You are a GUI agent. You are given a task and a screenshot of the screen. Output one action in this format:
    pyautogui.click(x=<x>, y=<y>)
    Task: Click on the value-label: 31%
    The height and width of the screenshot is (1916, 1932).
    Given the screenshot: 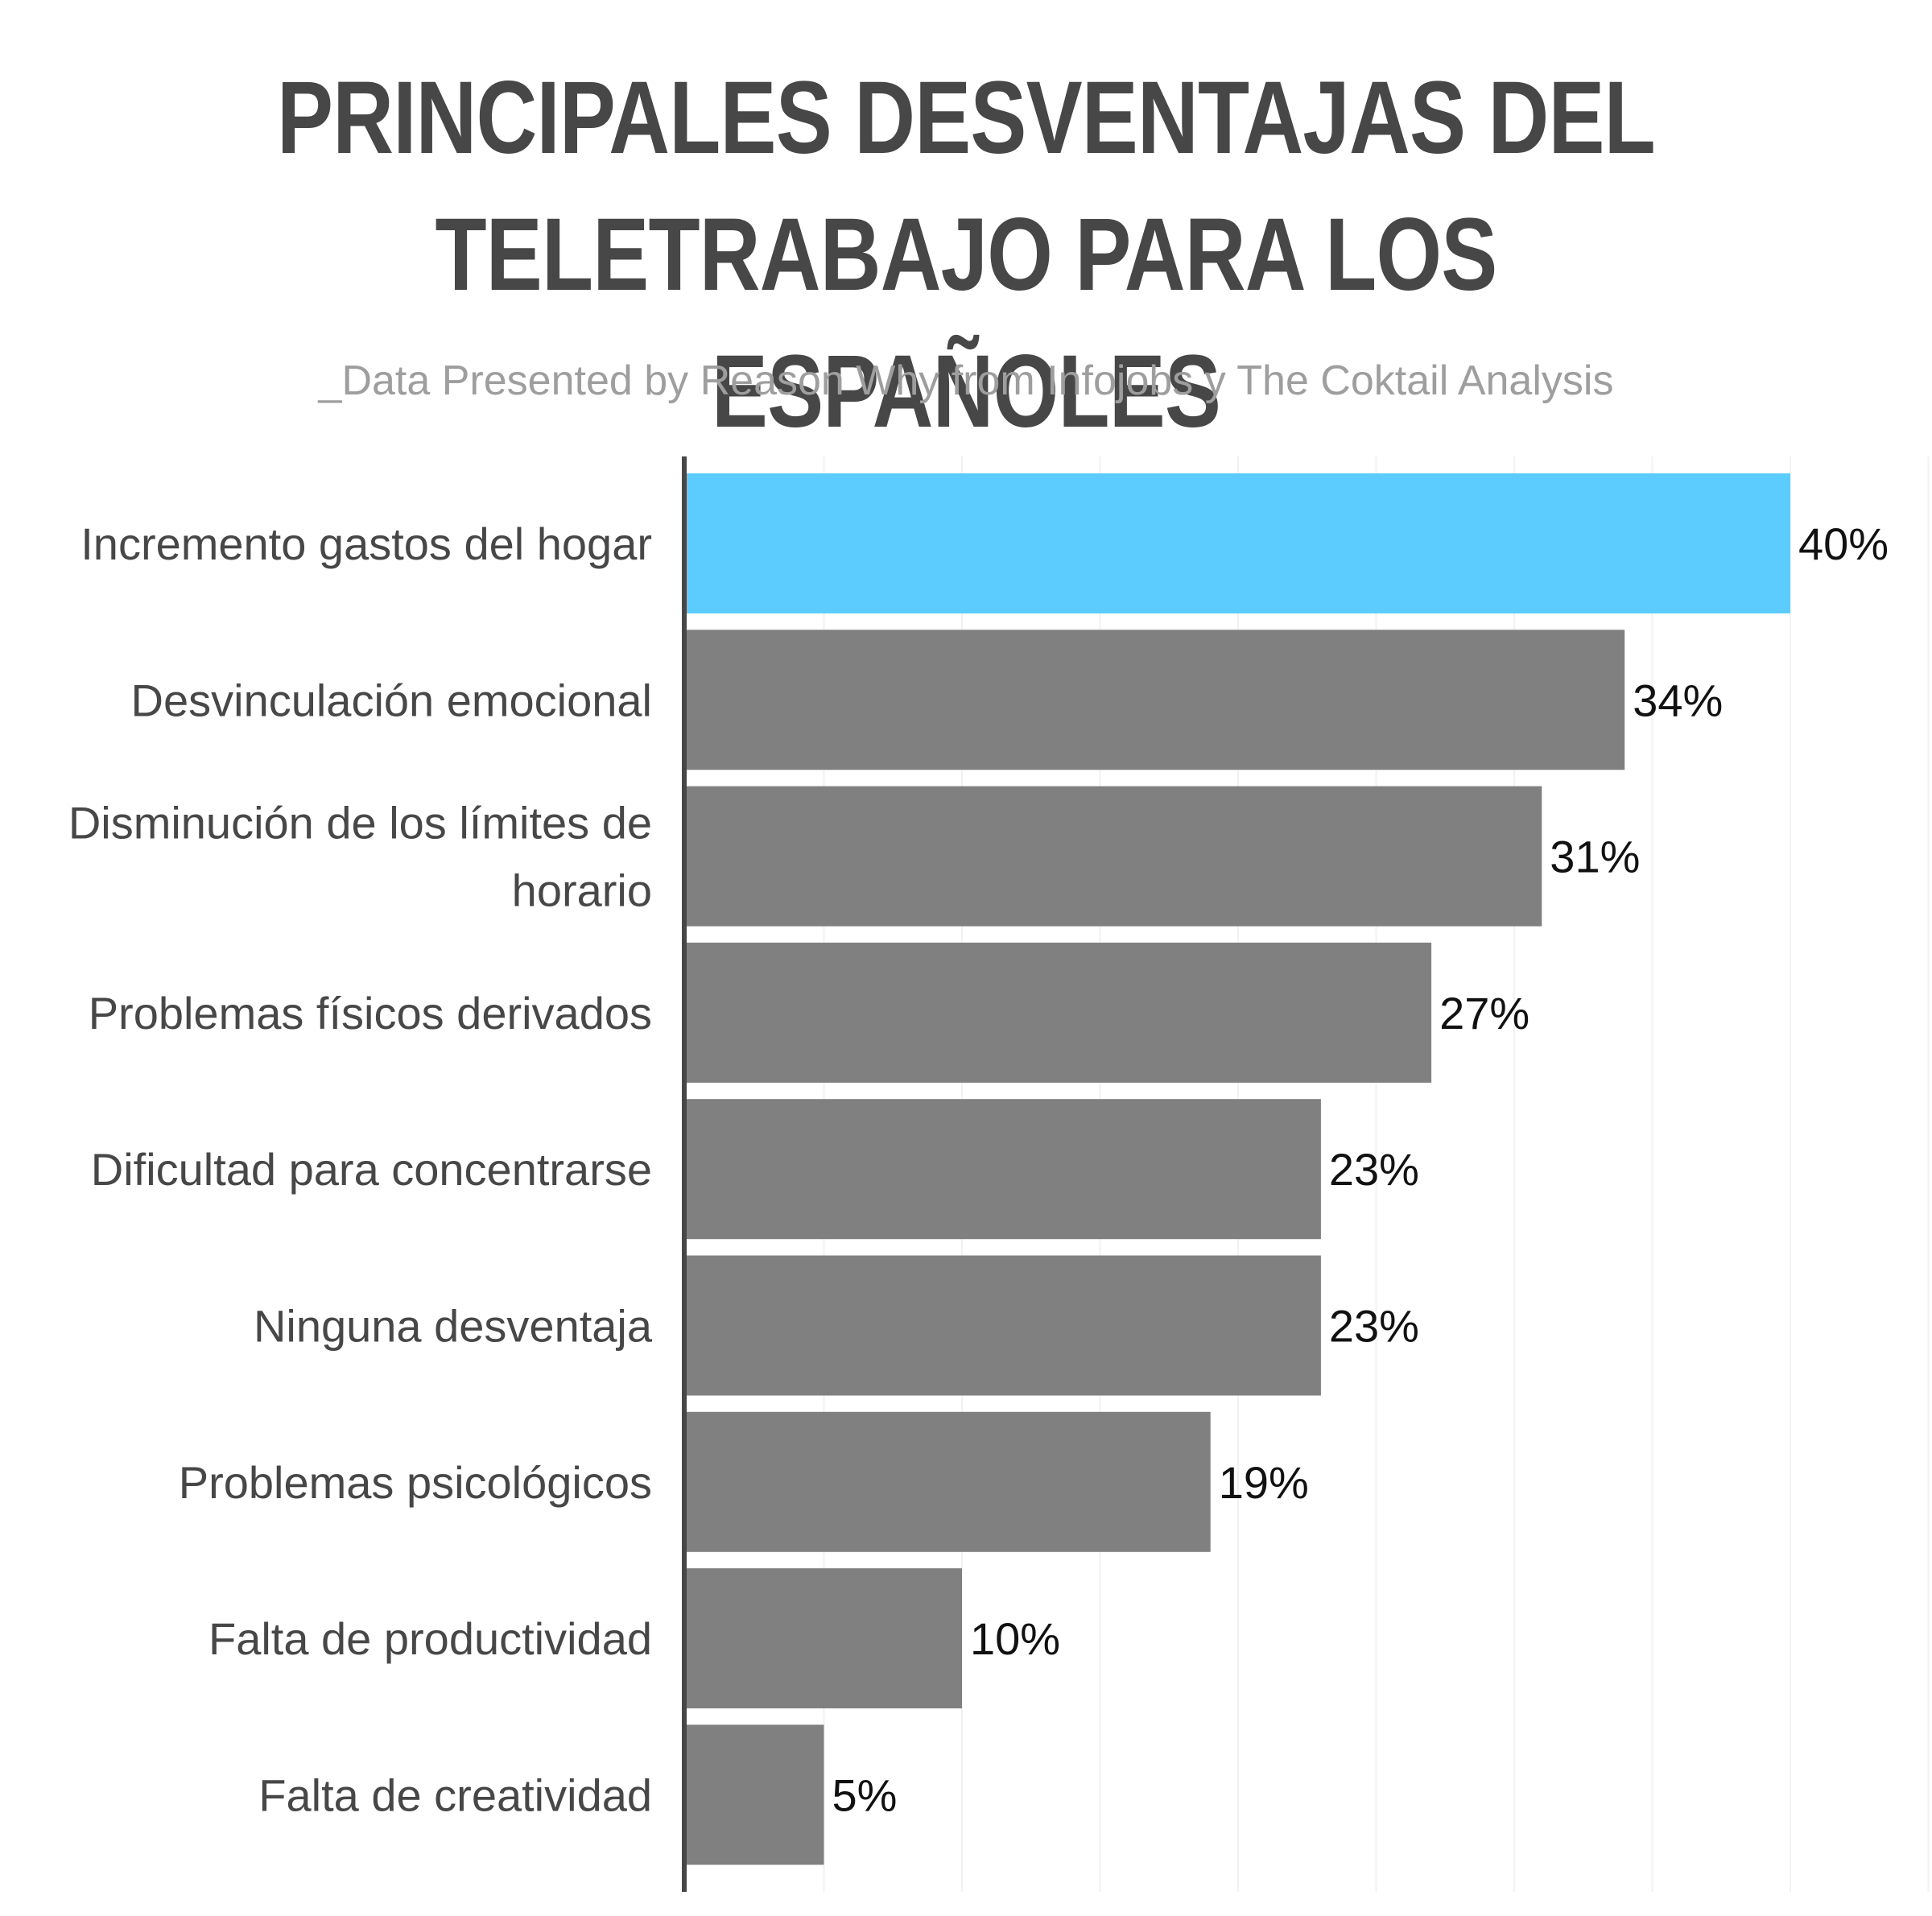 What is the action you would take?
    pyautogui.click(x=1595, y=857)
    